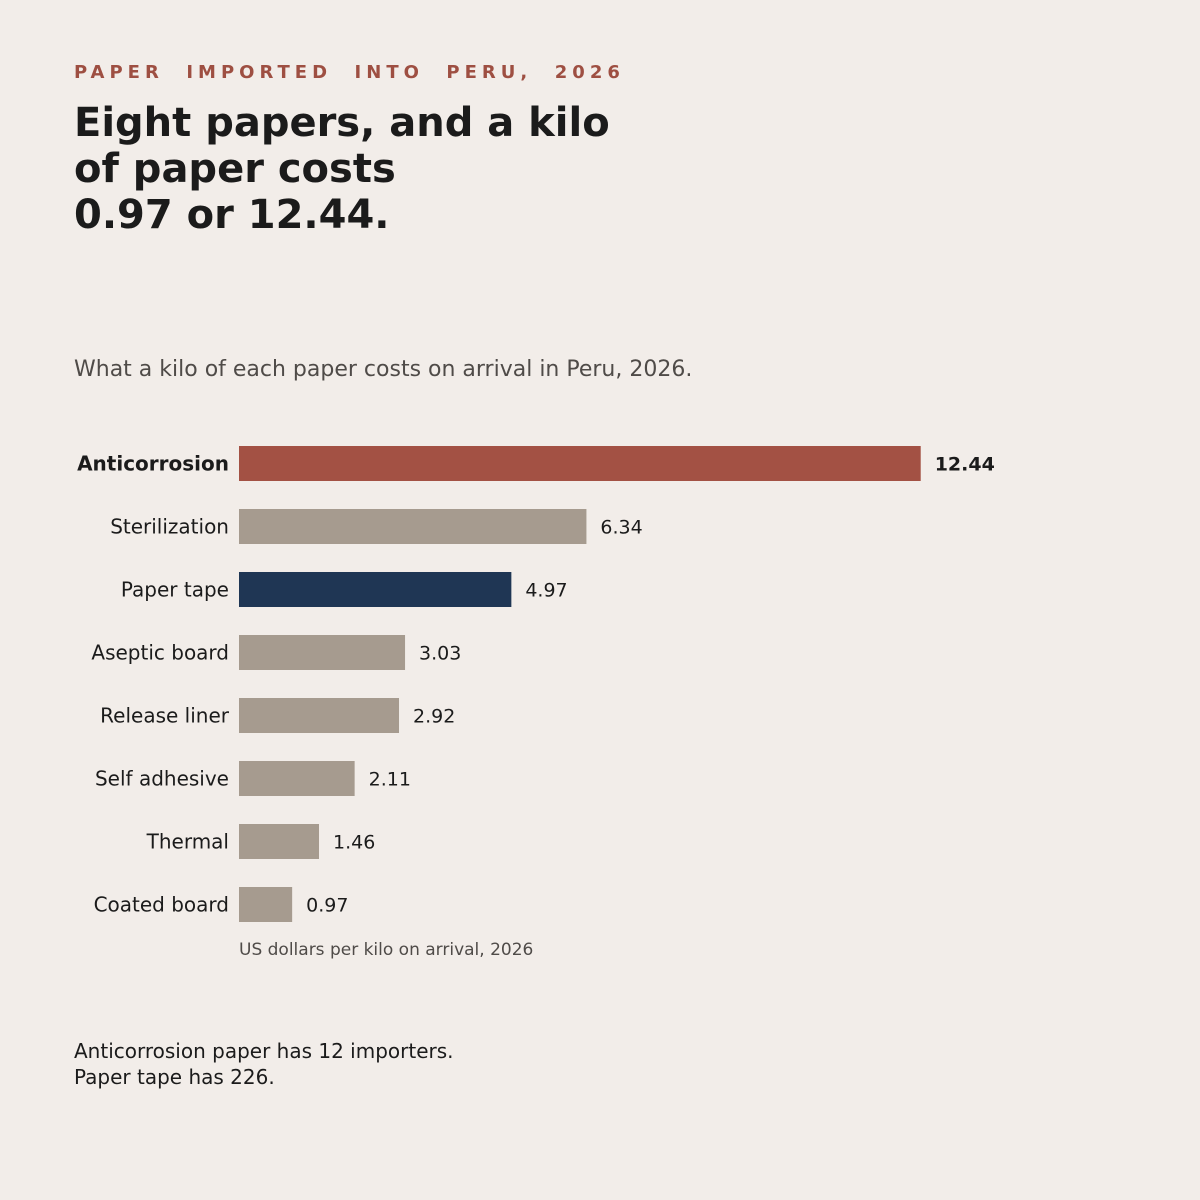  I want to click on value-label: 0.97, so click(327, 906).